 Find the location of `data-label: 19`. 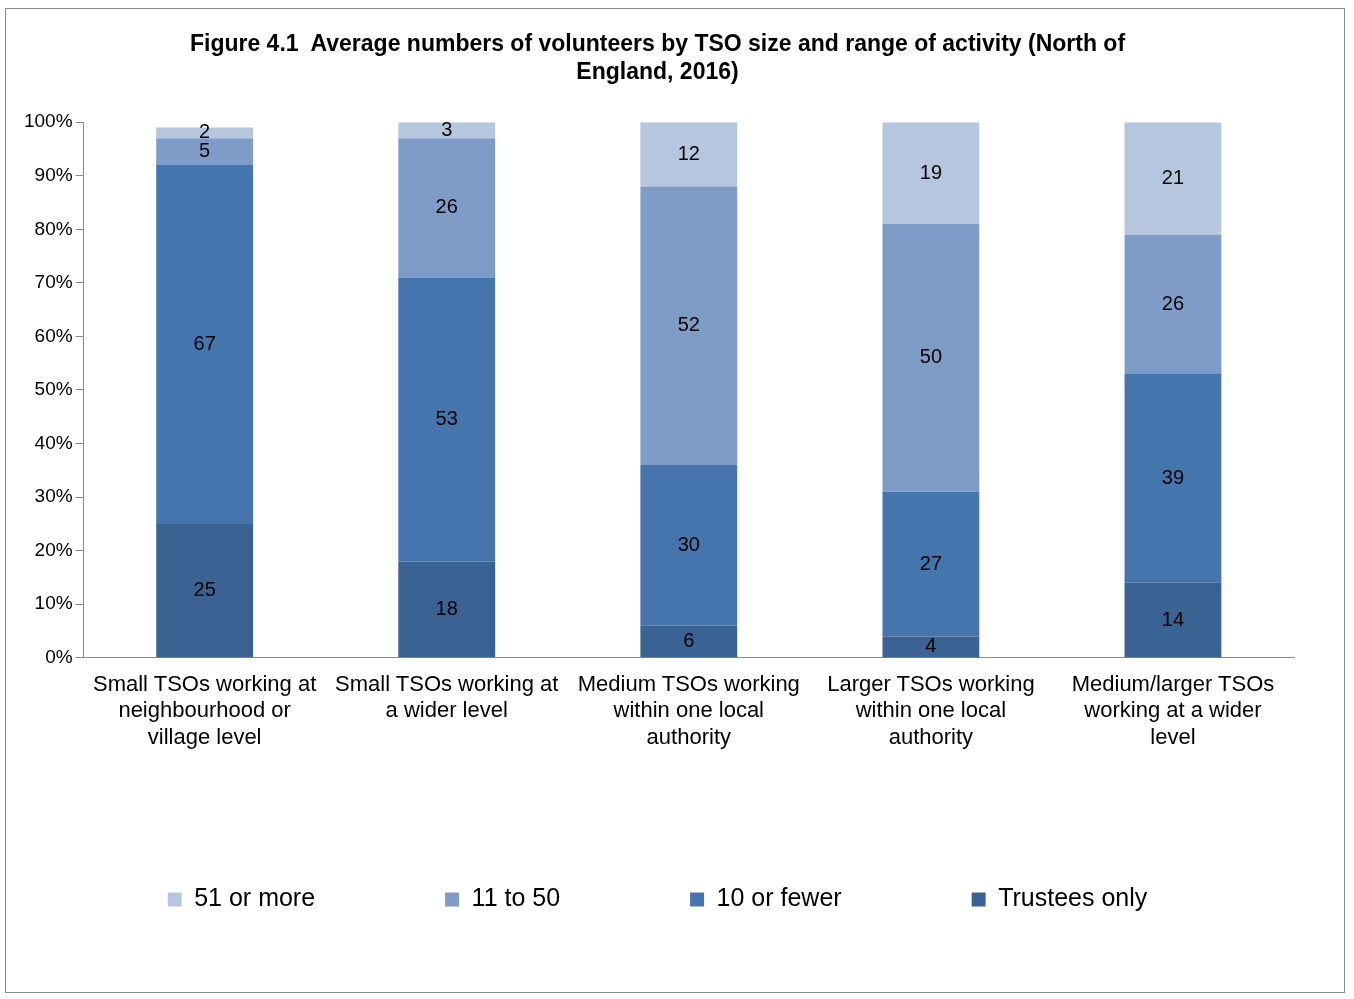

data-label: 19 is located at coordinates (930, 171).